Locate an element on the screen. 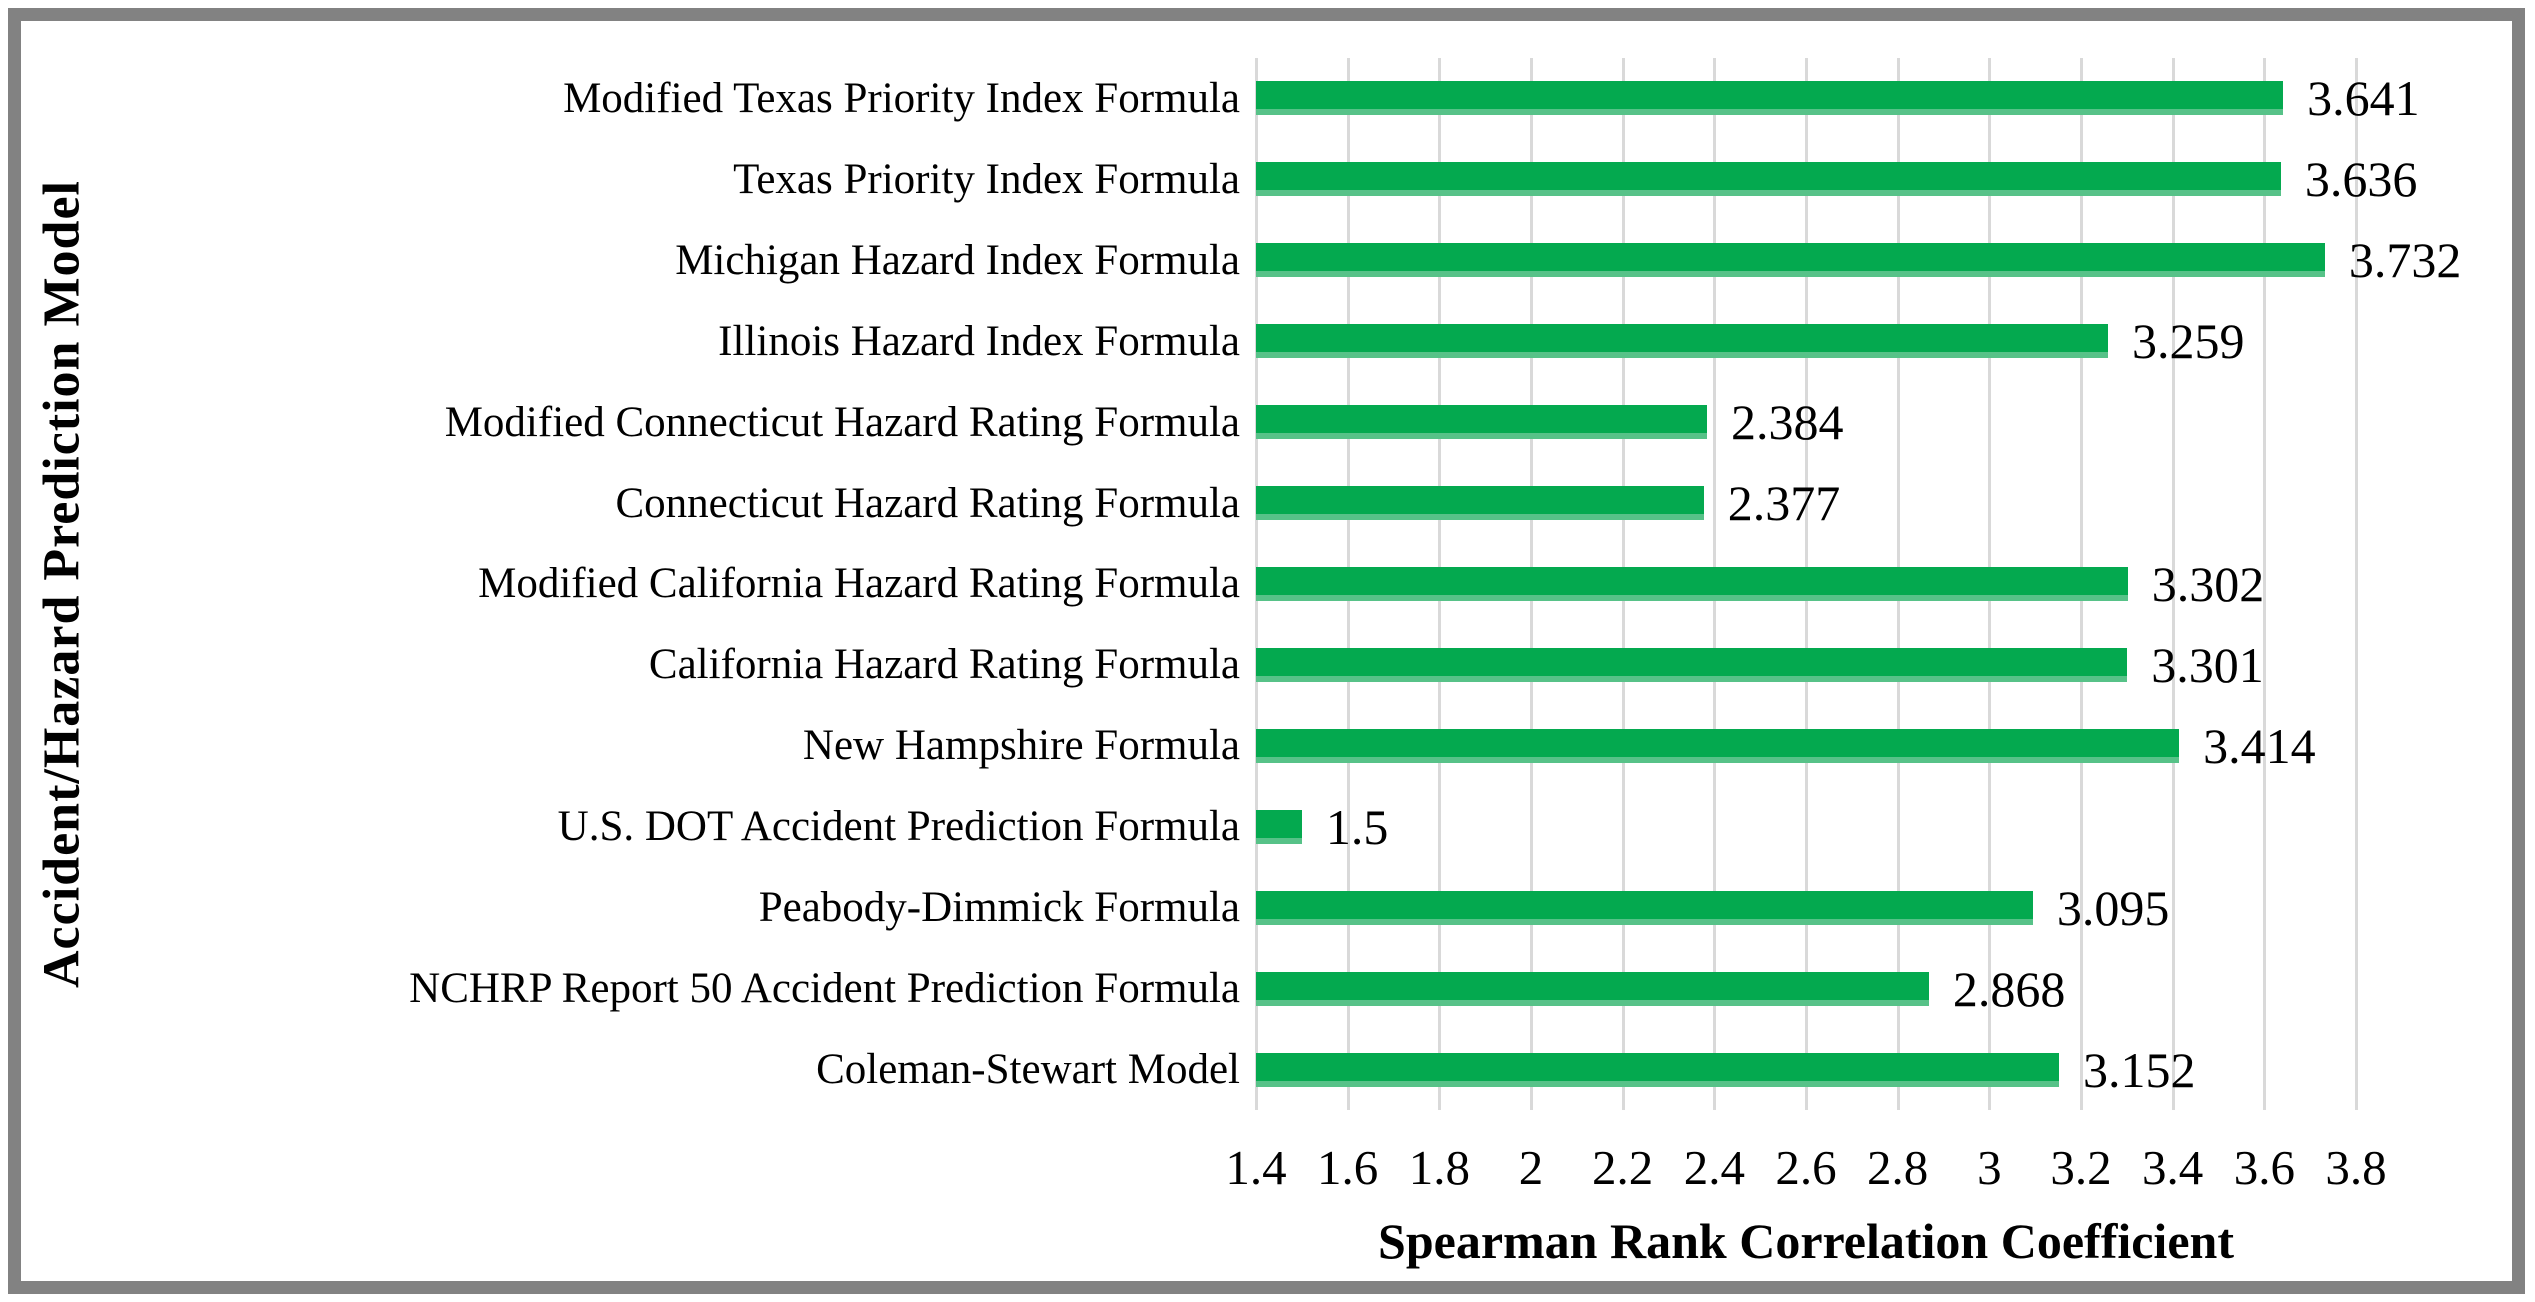  category-label: U.S. DOT Accident Prediction Formula is located at coordinates (898, 827).